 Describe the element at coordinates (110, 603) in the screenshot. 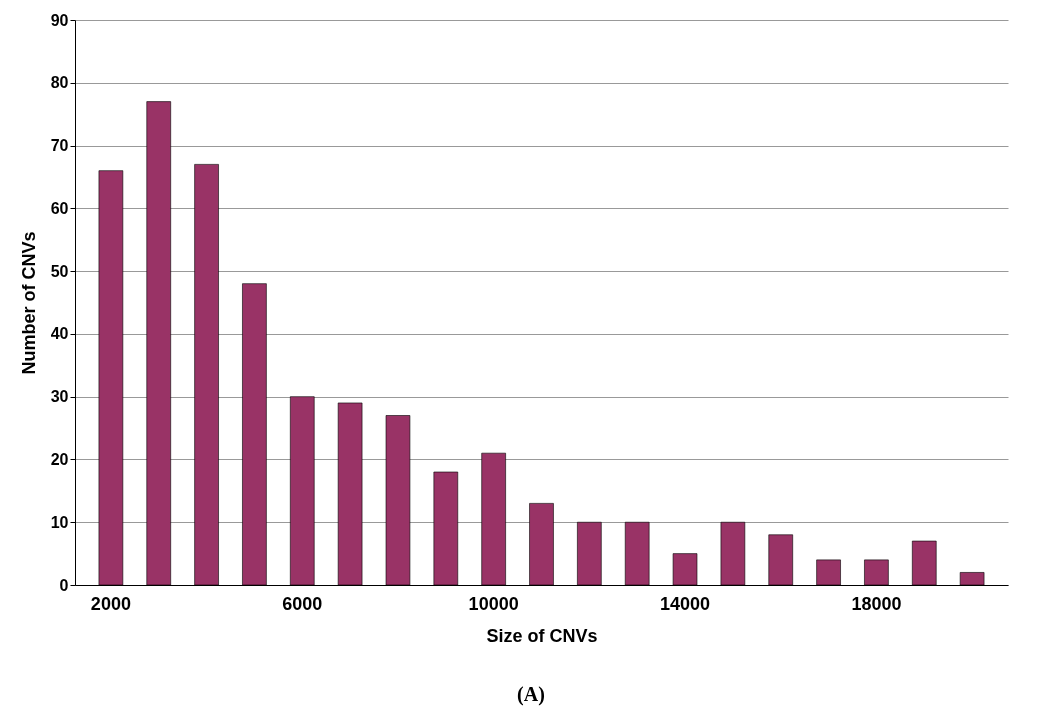

I see `x-tick-label: 2000` at that location.